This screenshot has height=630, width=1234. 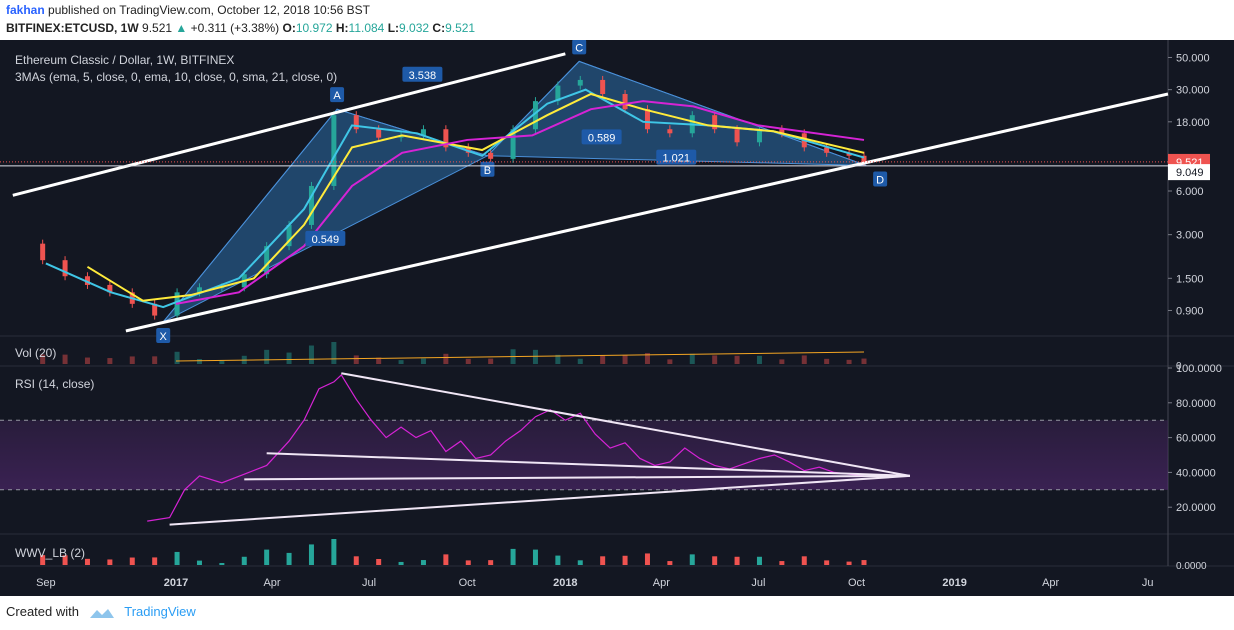 What do you see at coordinates (366, 28) in the screenshot?
I see `high-value: 11.084` at bounding box center [366, 28].